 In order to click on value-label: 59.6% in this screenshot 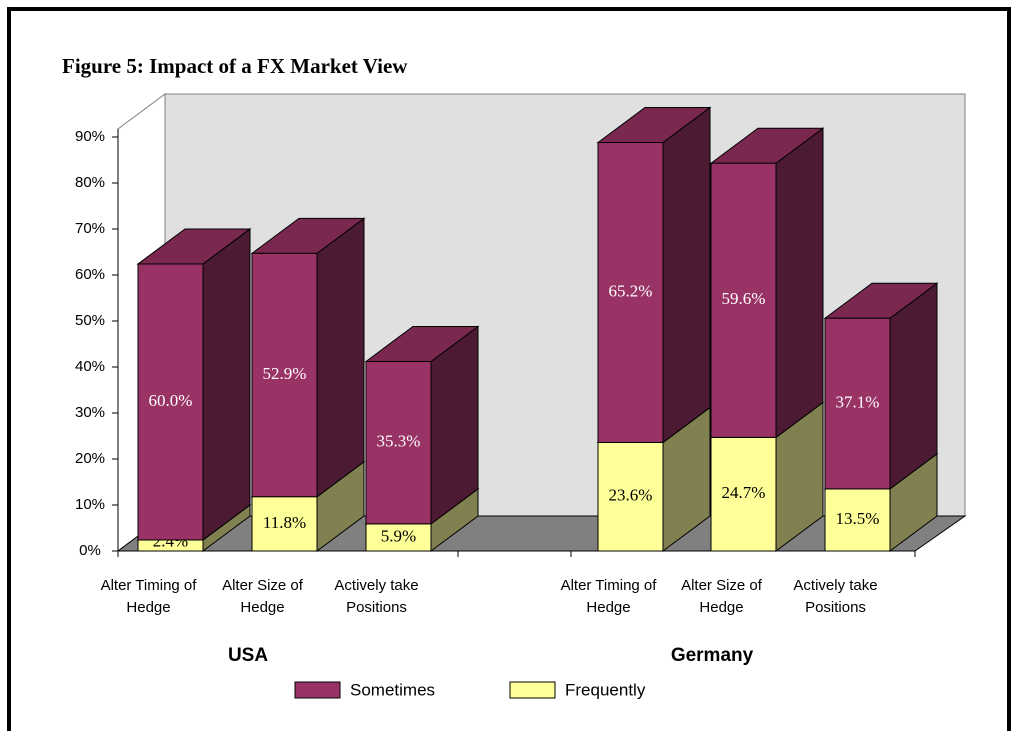, I will do `click(744, 298)`.